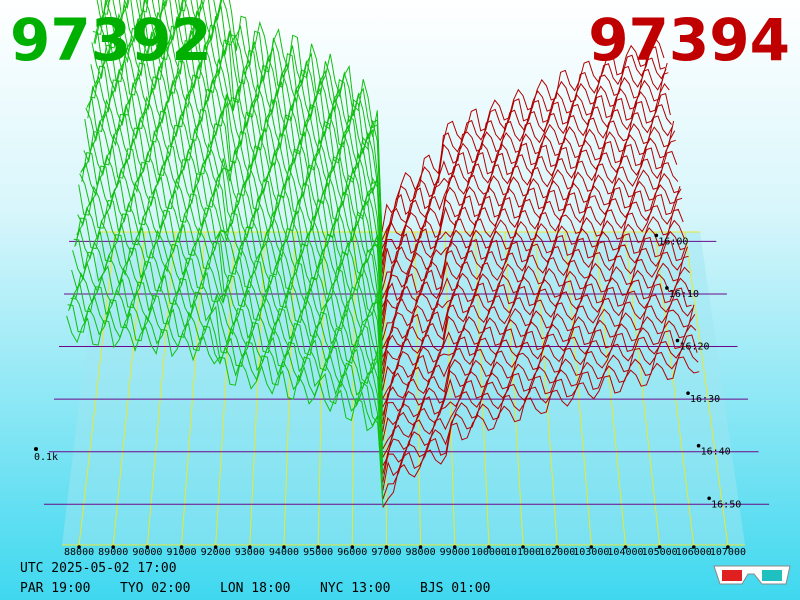  Describe the element at coordinates (284, 552) in the screenshot. I see `price-label: 94000` at that location.